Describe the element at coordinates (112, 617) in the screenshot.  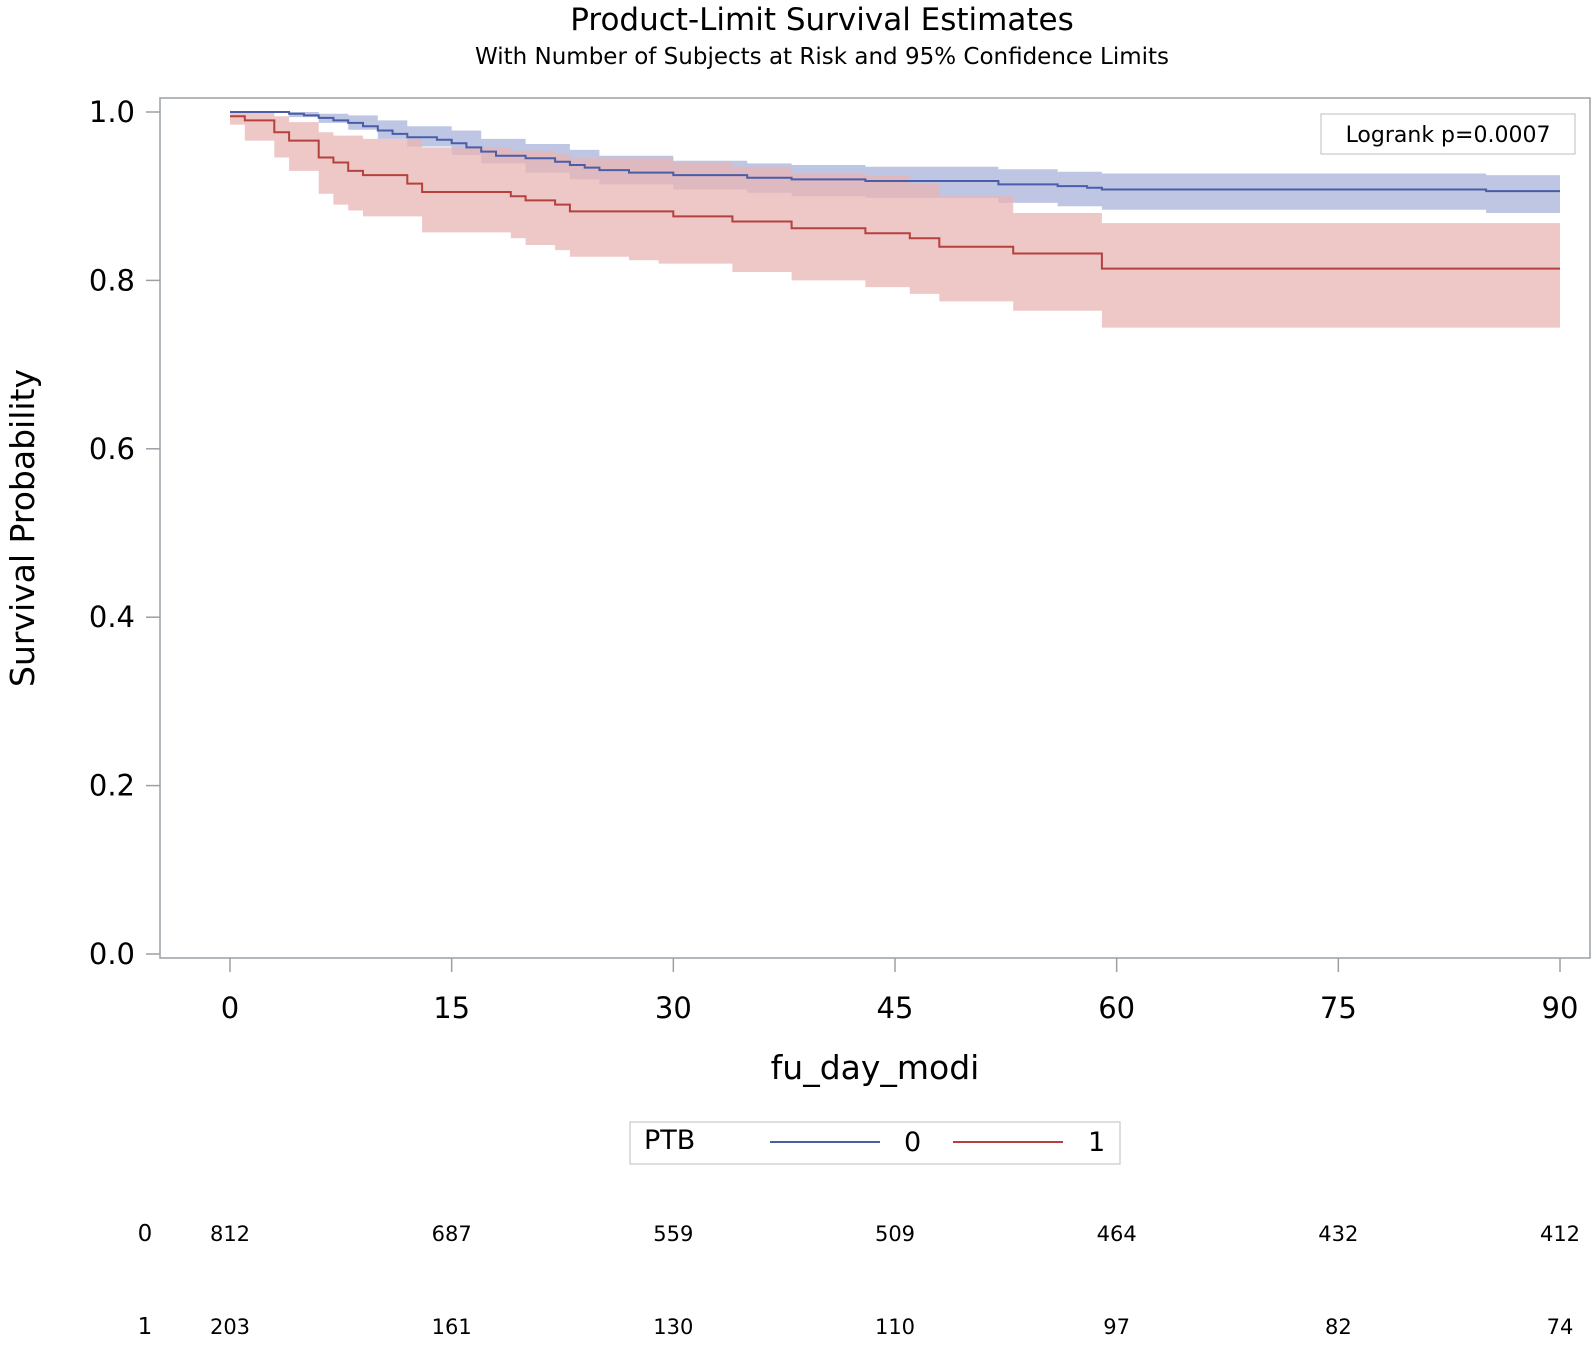
I see `y-tick-label: 0.4` at that location.